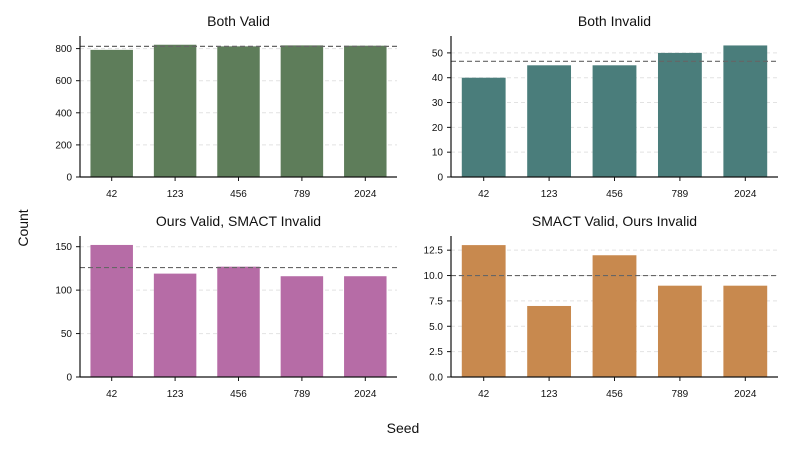 Image resolution: width=793 pixels, height=452 pixels. Describe the element at coordinates (436, 327) in the screenshot. I see `y-tick-label: 5.0` at that location.